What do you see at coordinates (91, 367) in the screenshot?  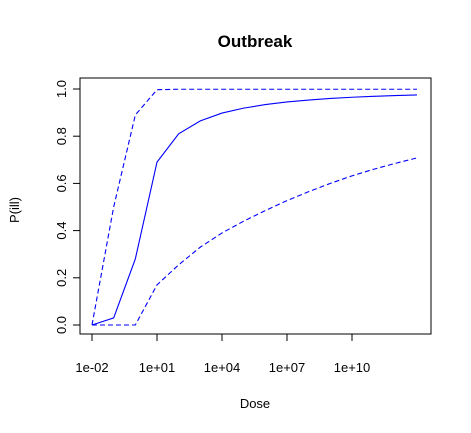 I see `x-tick-label: 1e-02` at bounding box center [91, 367].